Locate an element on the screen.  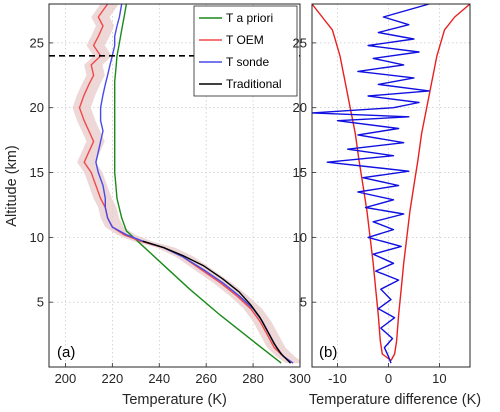
series-b-0-line is located at coordinates (352, 183).